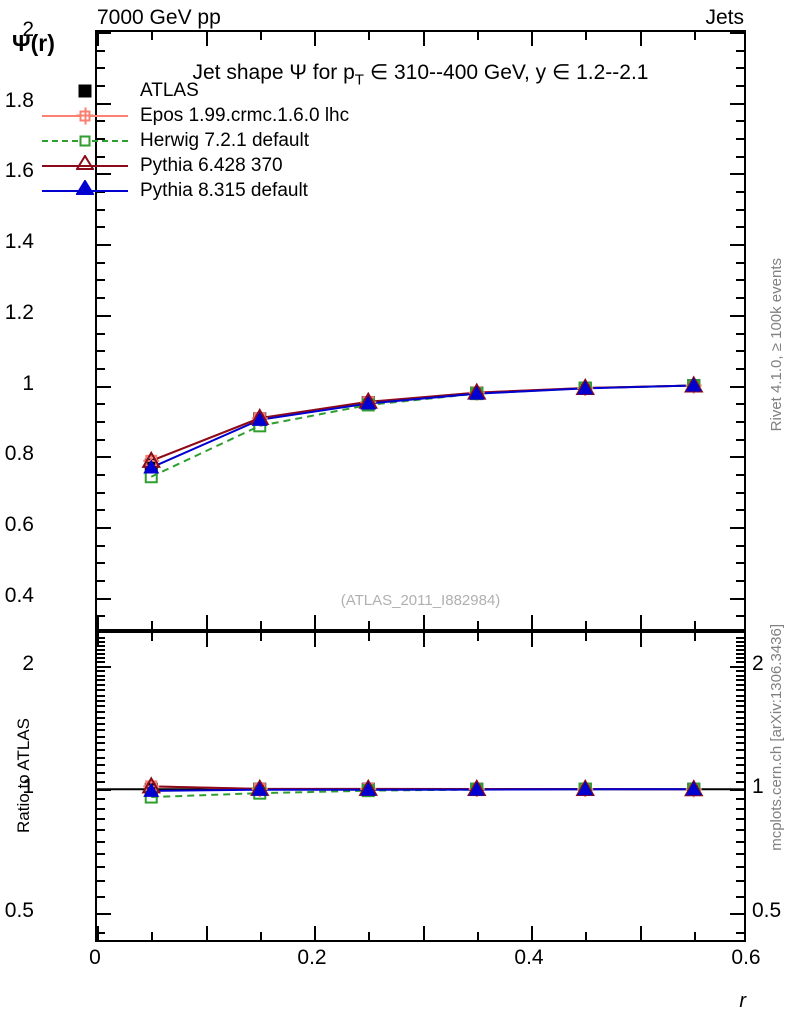 The height and width of the screenshot is (1024, 786). I want to click on legend-label: Pythia 6.428 370, so click(211, 165).